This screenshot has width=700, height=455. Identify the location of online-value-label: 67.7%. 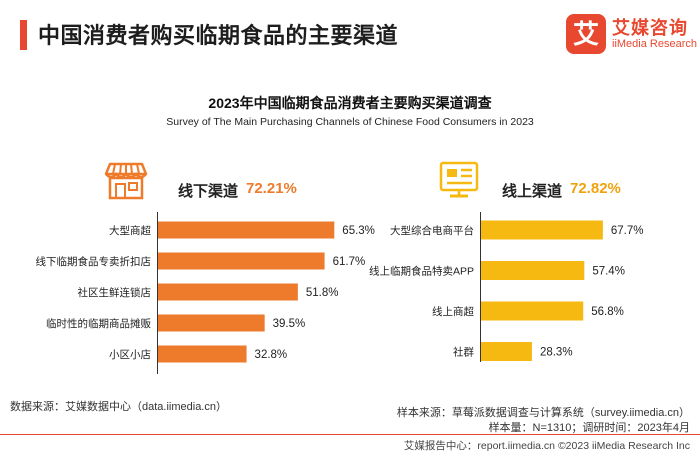
(627, 231).